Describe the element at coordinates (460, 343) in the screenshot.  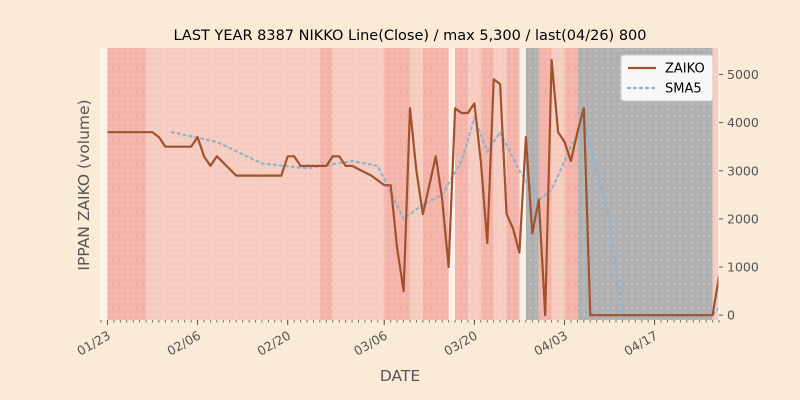
I see `x-tick-label: 03/20` at that location.